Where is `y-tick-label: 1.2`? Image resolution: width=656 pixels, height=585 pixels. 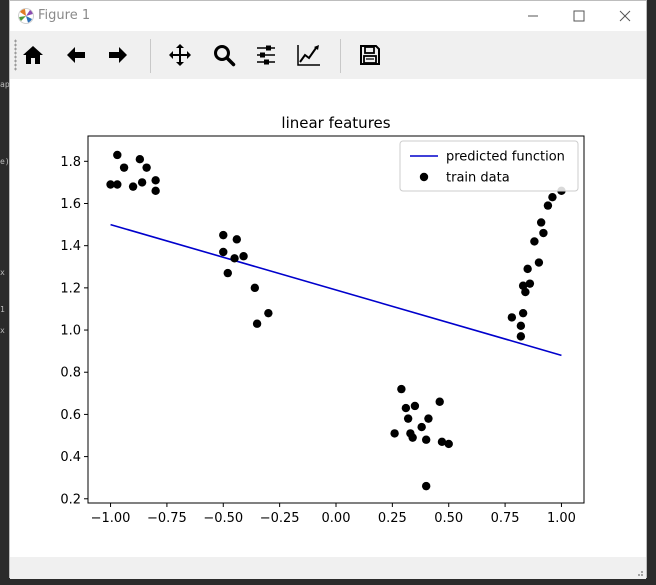
y-tick-label: 1.2 is located at coordinates (70, 288).